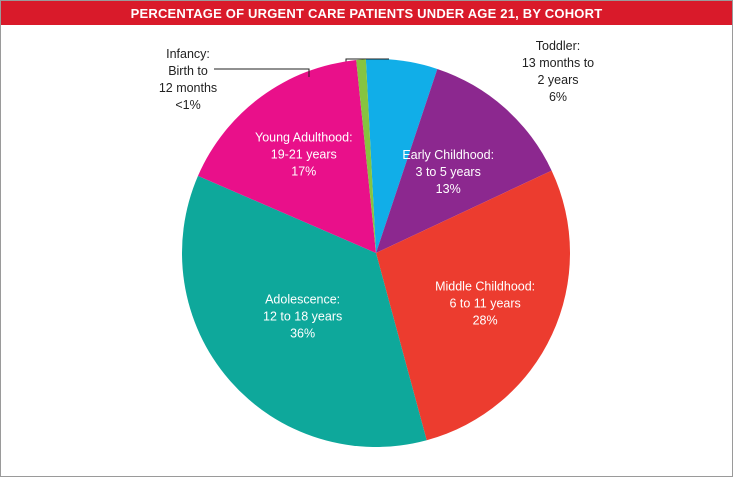 The height and width of the screenshot is (477, 733). I want to click on slice-label-5: Young Adulthood: 19-21 years 17%, so click(304, 154).